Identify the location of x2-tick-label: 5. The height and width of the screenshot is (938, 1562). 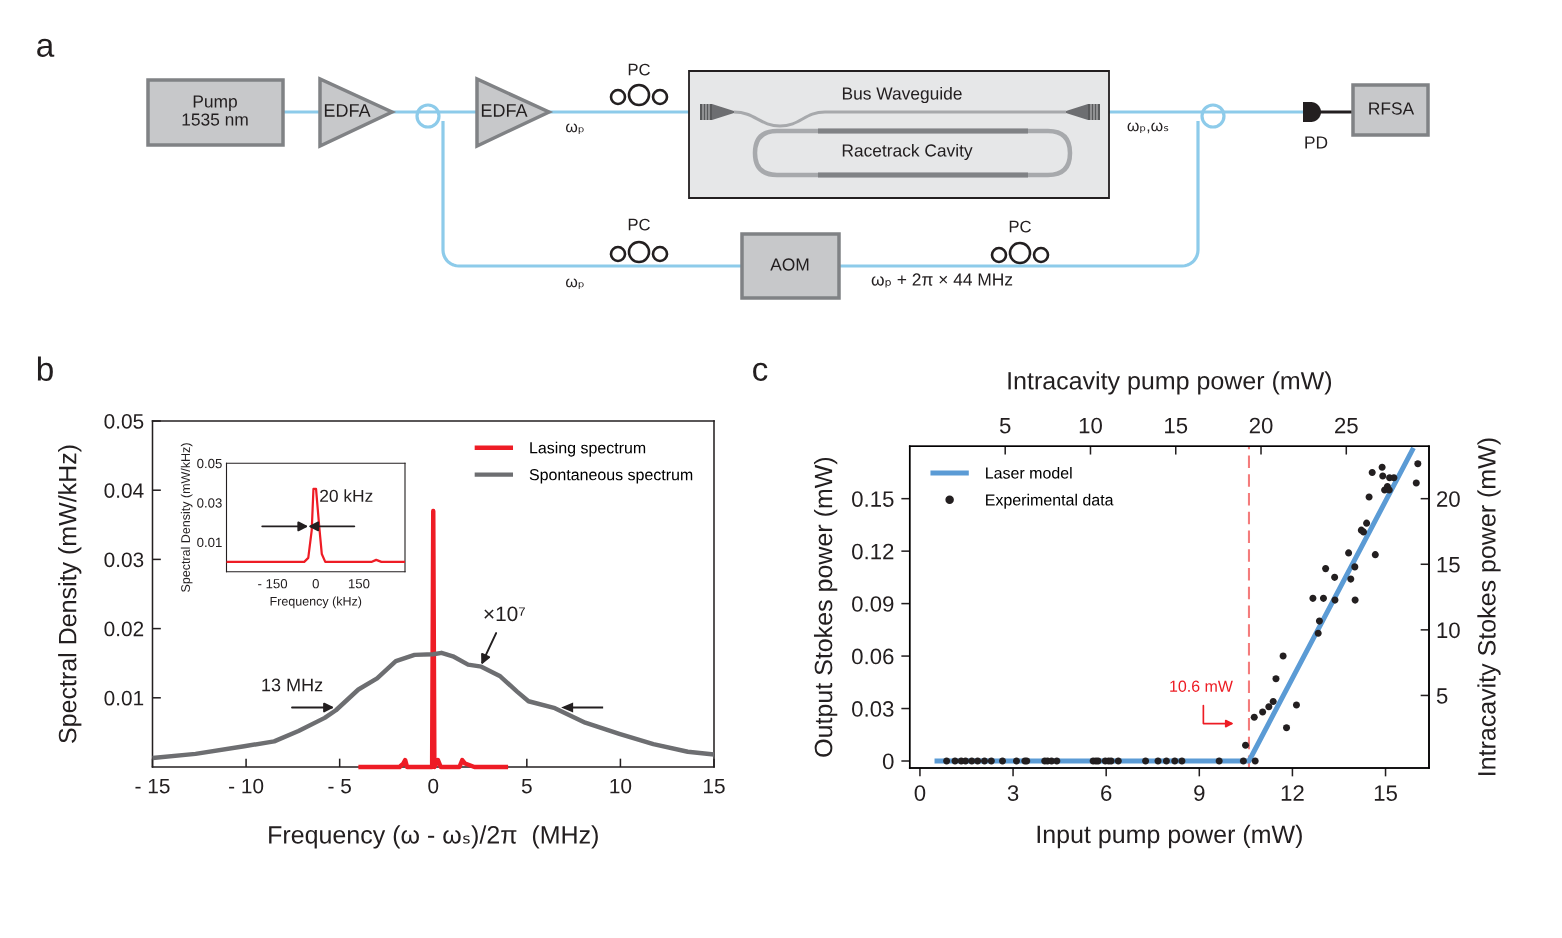
(1005, 425).